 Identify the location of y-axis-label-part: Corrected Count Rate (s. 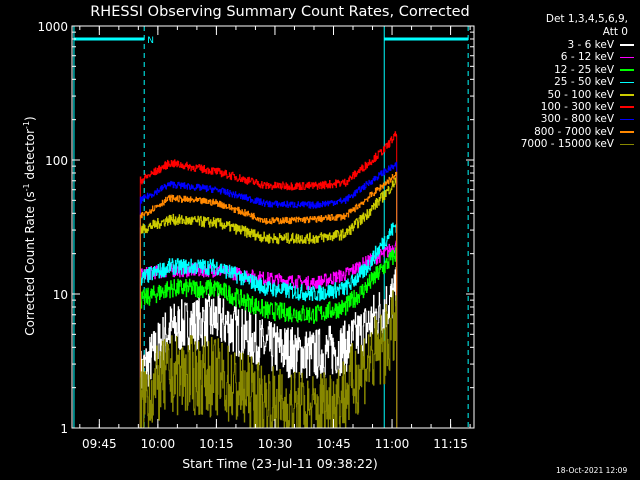
(30, 263).